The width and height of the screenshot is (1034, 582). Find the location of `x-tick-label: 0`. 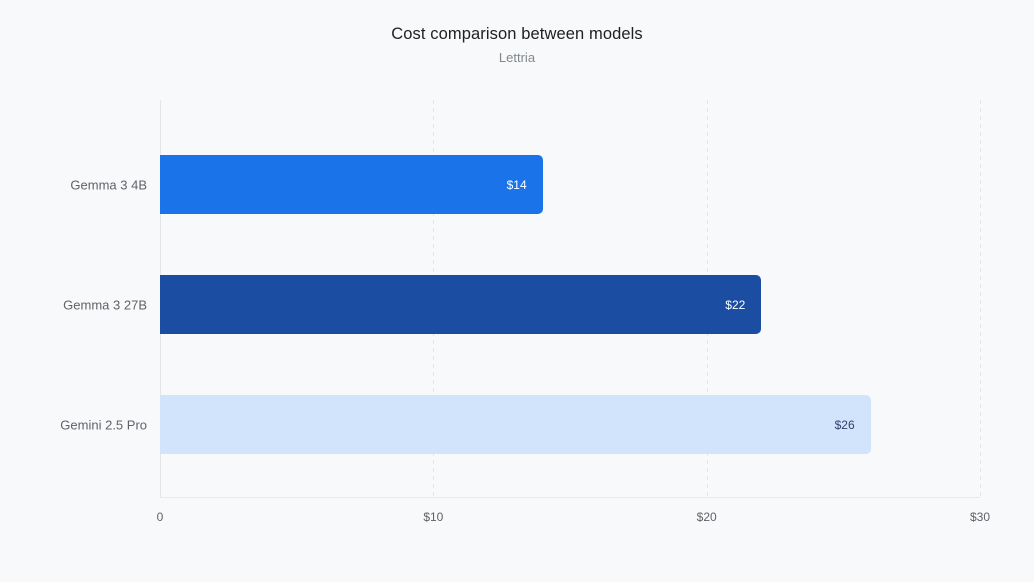

x-tick-label: 0 is located at coordinates (160, 517).